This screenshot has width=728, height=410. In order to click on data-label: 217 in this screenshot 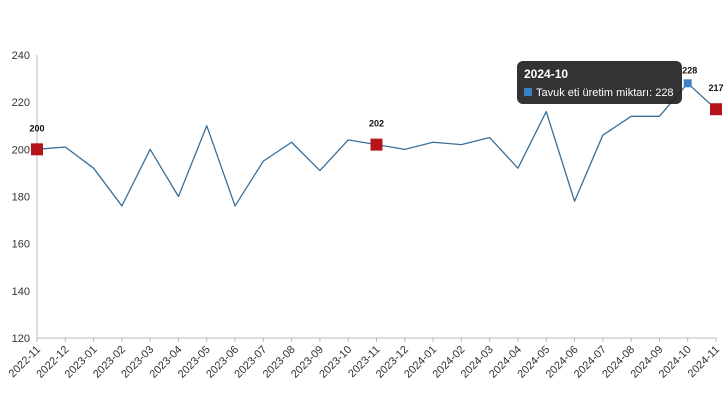, I will do `click(715, 88)`.